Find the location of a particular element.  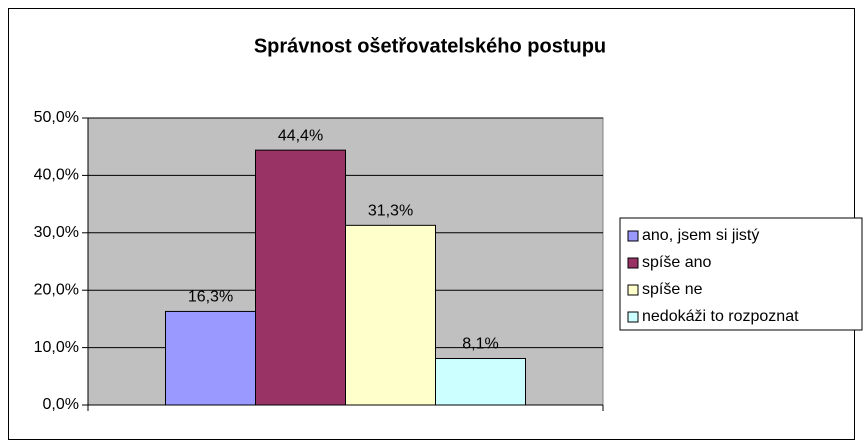

y-tick-label: 40,0% is located at coordinates (56, 175).